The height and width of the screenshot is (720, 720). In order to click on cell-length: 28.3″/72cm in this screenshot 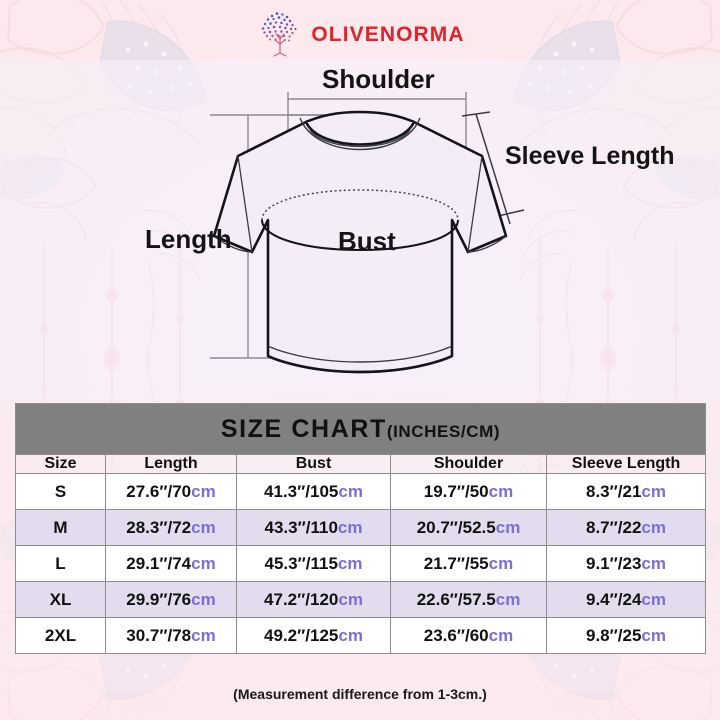, I will do `click(171, 527)`.